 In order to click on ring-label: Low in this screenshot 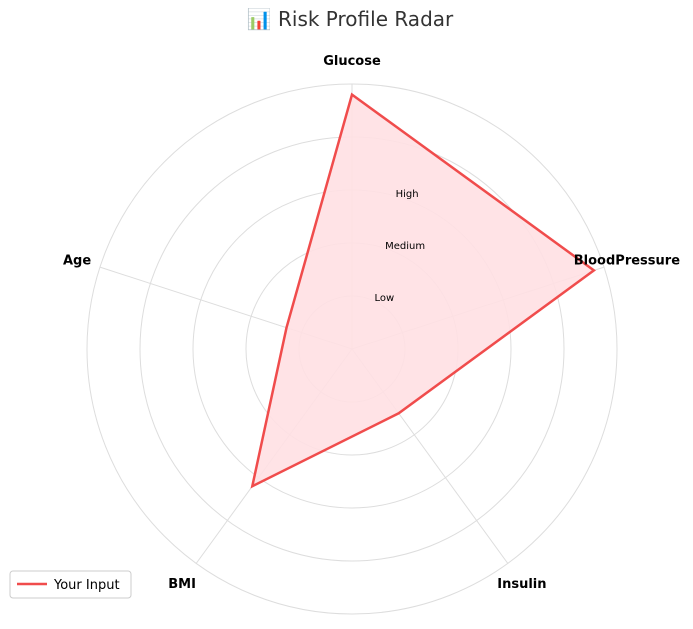, I will do `click(385, 298)`.